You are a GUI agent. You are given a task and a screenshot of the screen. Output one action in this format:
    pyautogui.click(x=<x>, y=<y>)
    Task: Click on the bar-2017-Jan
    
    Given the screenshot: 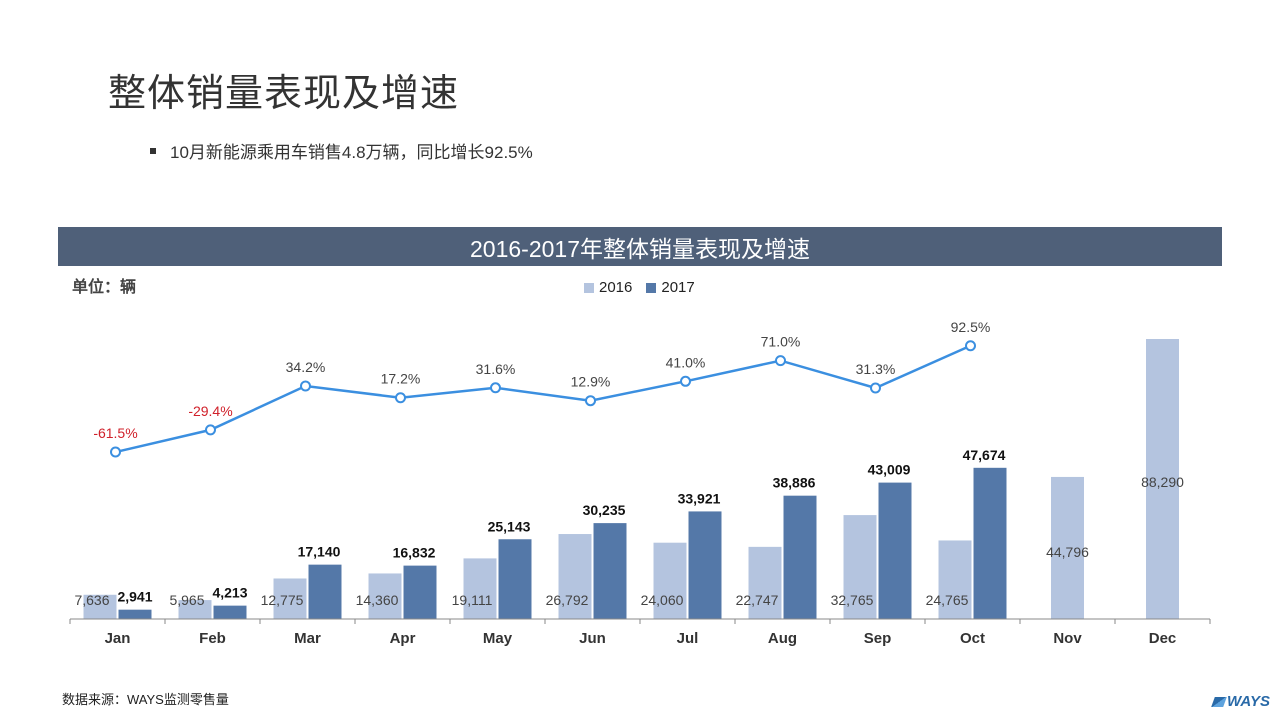 What is the action you would take?
    pyautogui.click(x=135, y=614)
    